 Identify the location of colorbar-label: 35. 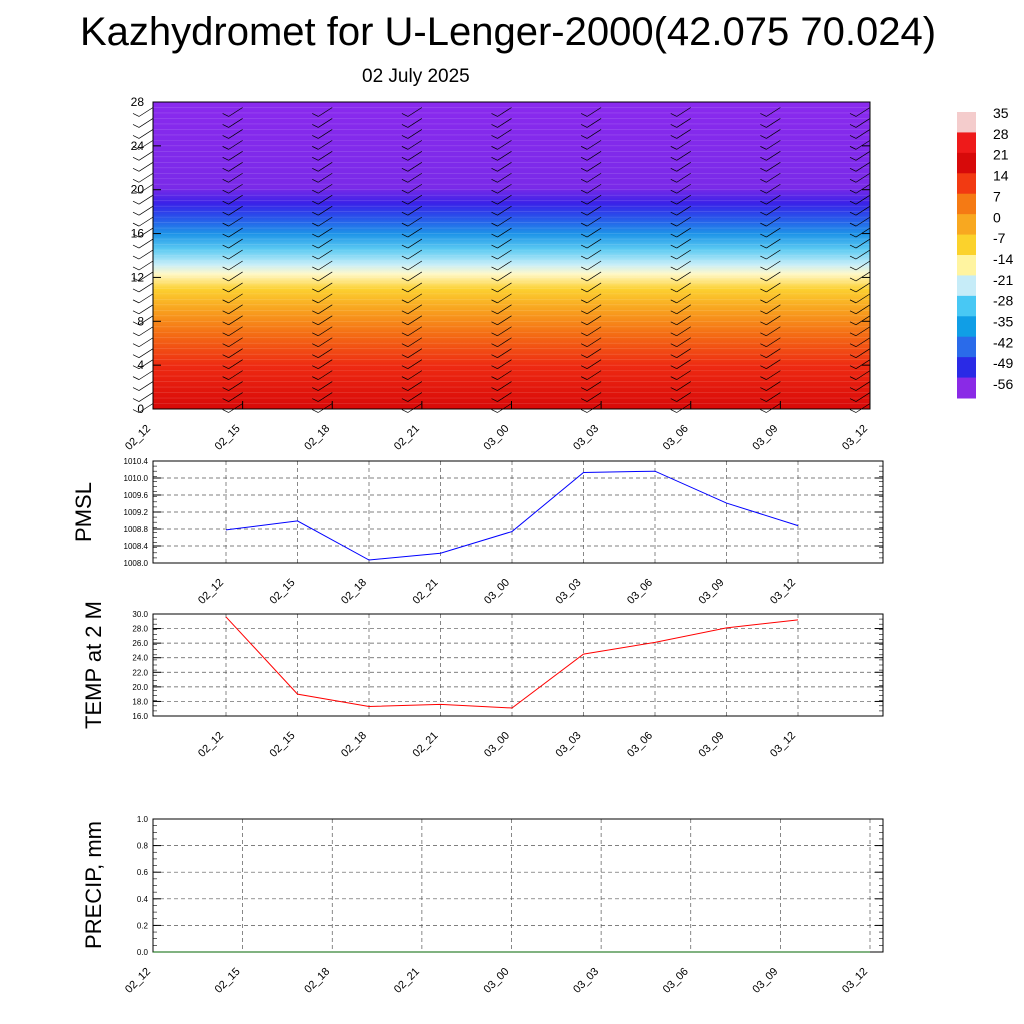
(1001, 113).